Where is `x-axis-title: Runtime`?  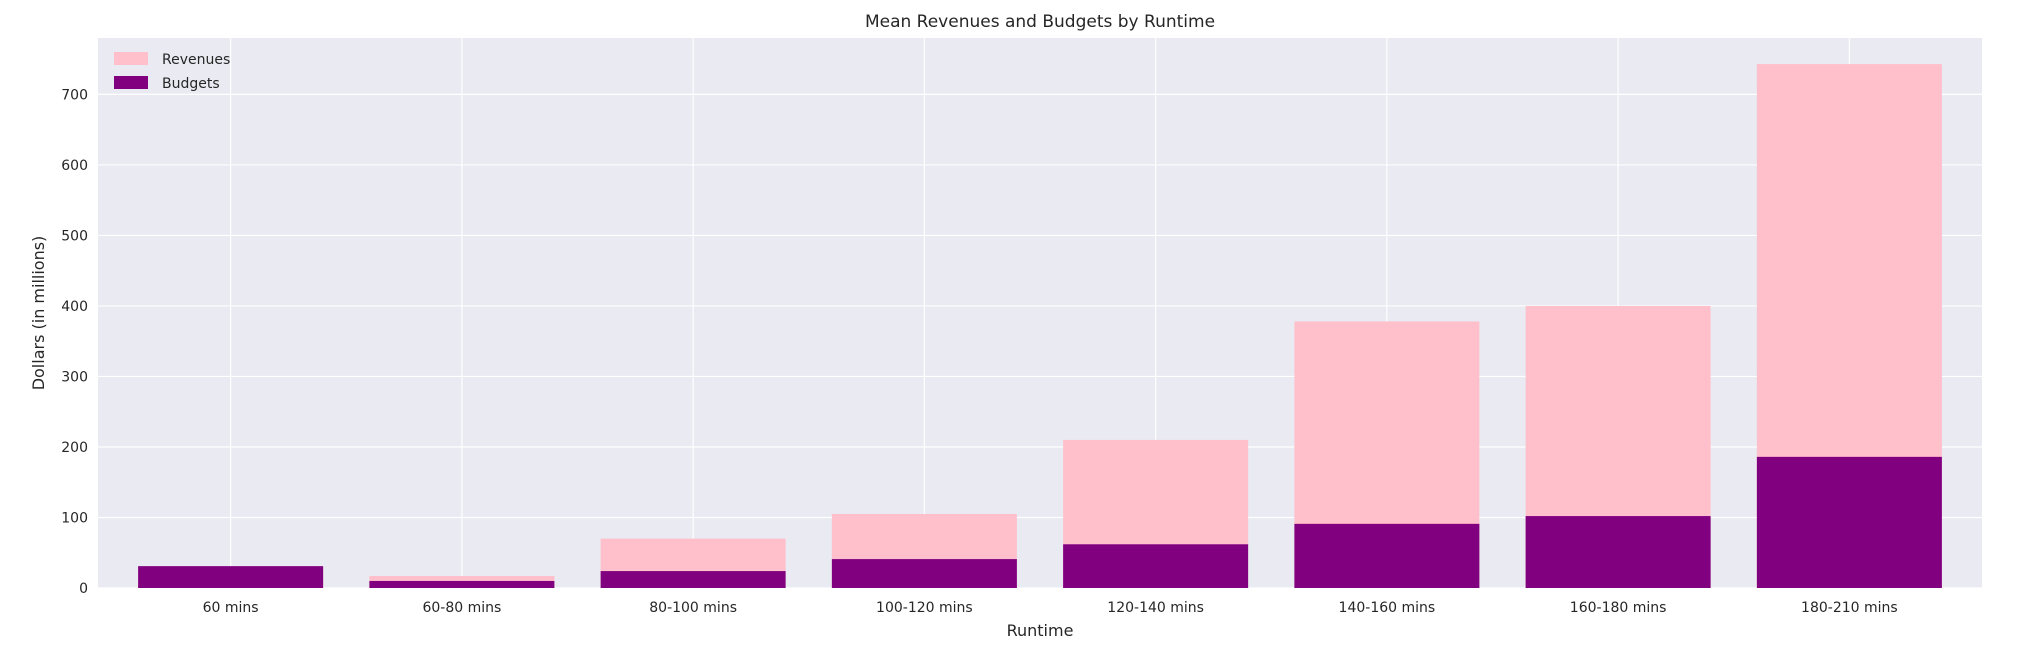
x-axis-title: Runtime is located at coordinates (1040, 630).